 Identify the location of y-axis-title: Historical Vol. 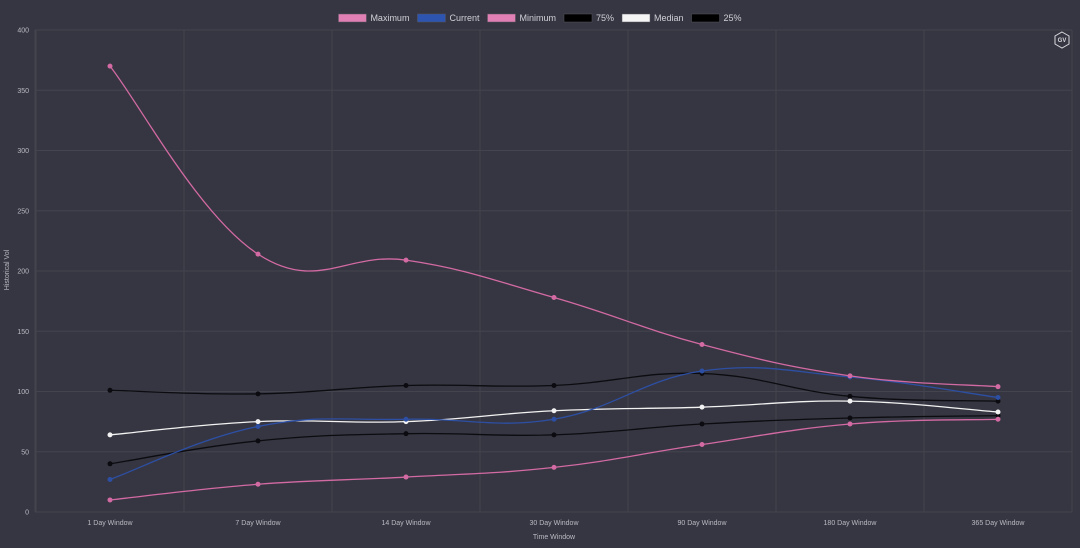
(7, 269).